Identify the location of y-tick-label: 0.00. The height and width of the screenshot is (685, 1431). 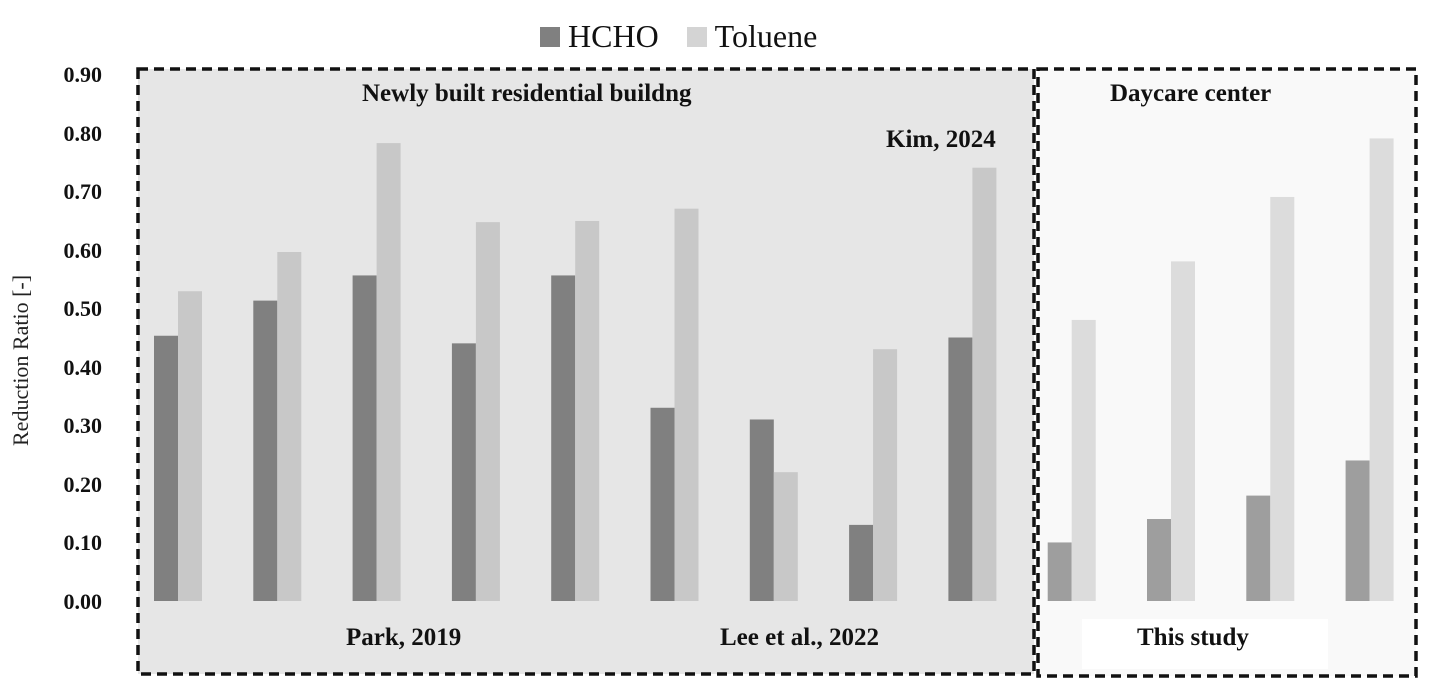
(83, 601).